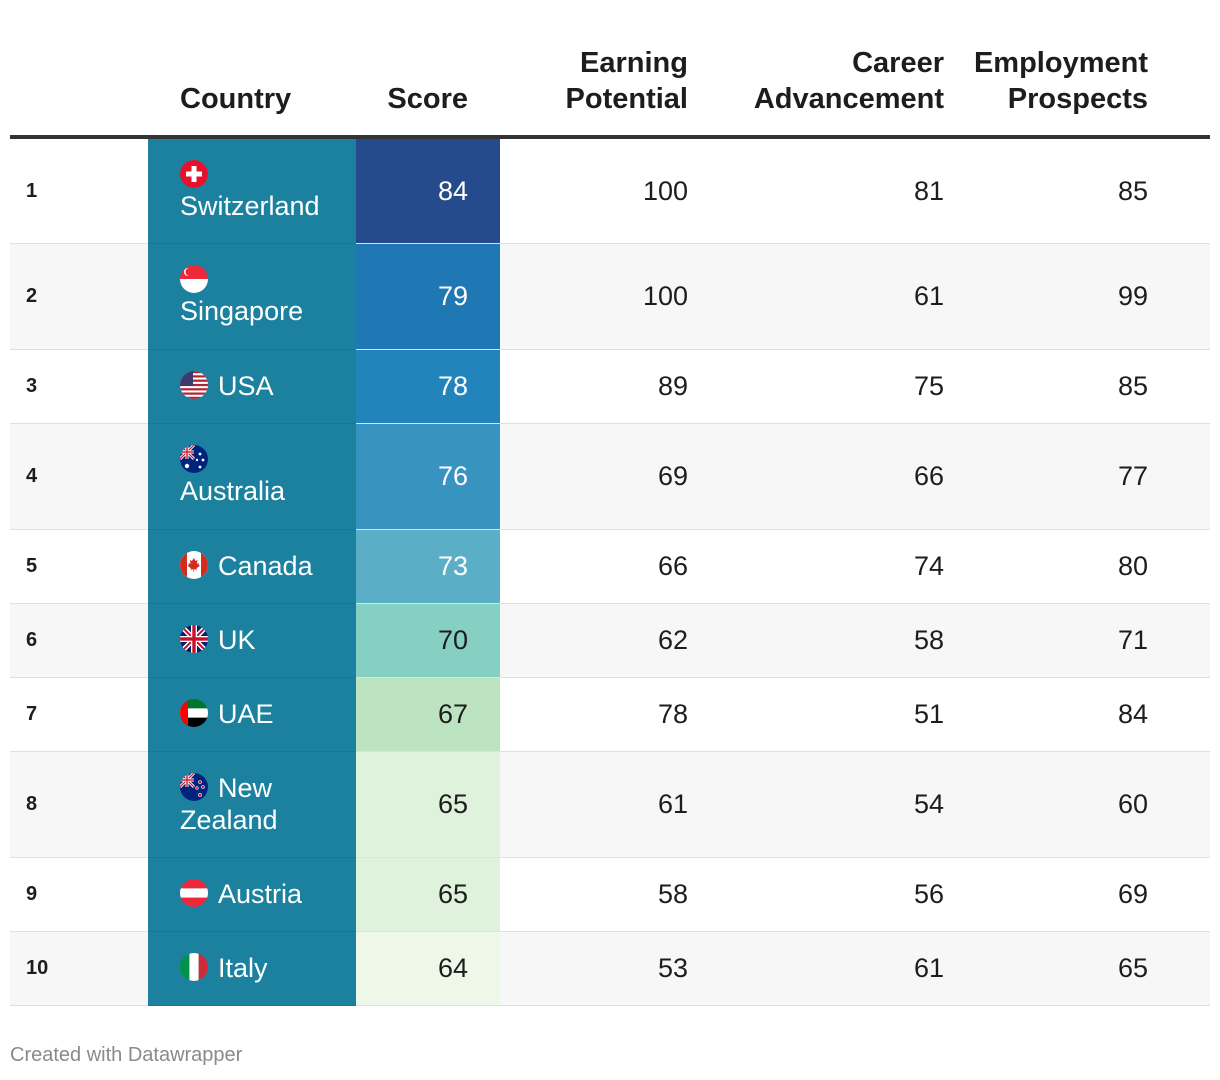  I want to click on header-career-advancement: Career Advancement, so click(816, 69).